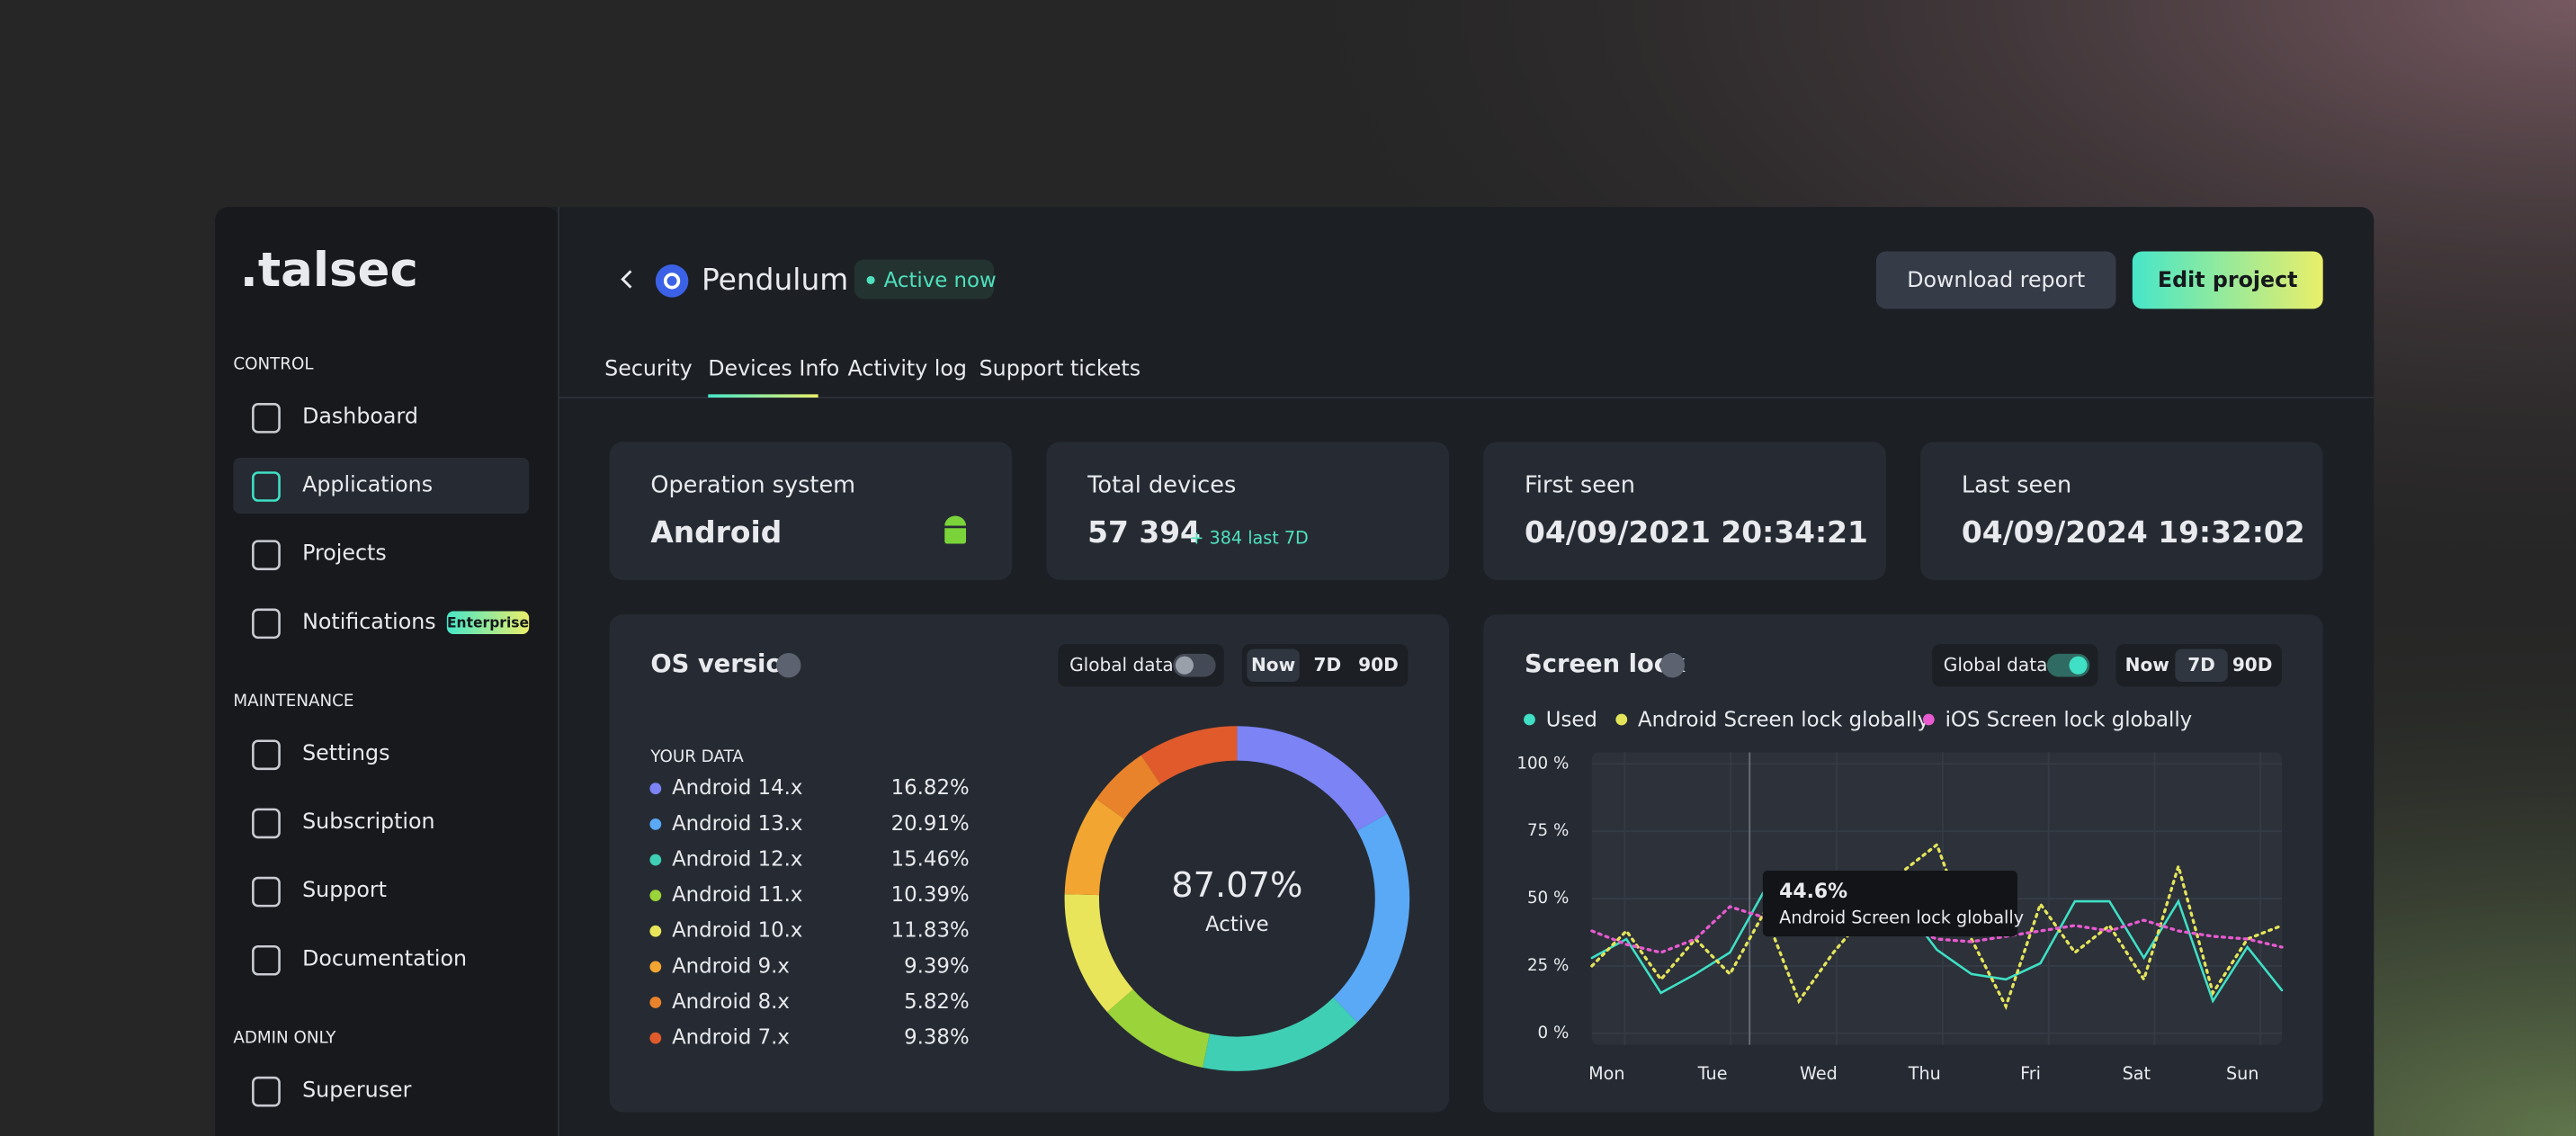 This screenshot has height=1136, width=2576. I want to click on badge-label: Enterprise, so click(488, 623).